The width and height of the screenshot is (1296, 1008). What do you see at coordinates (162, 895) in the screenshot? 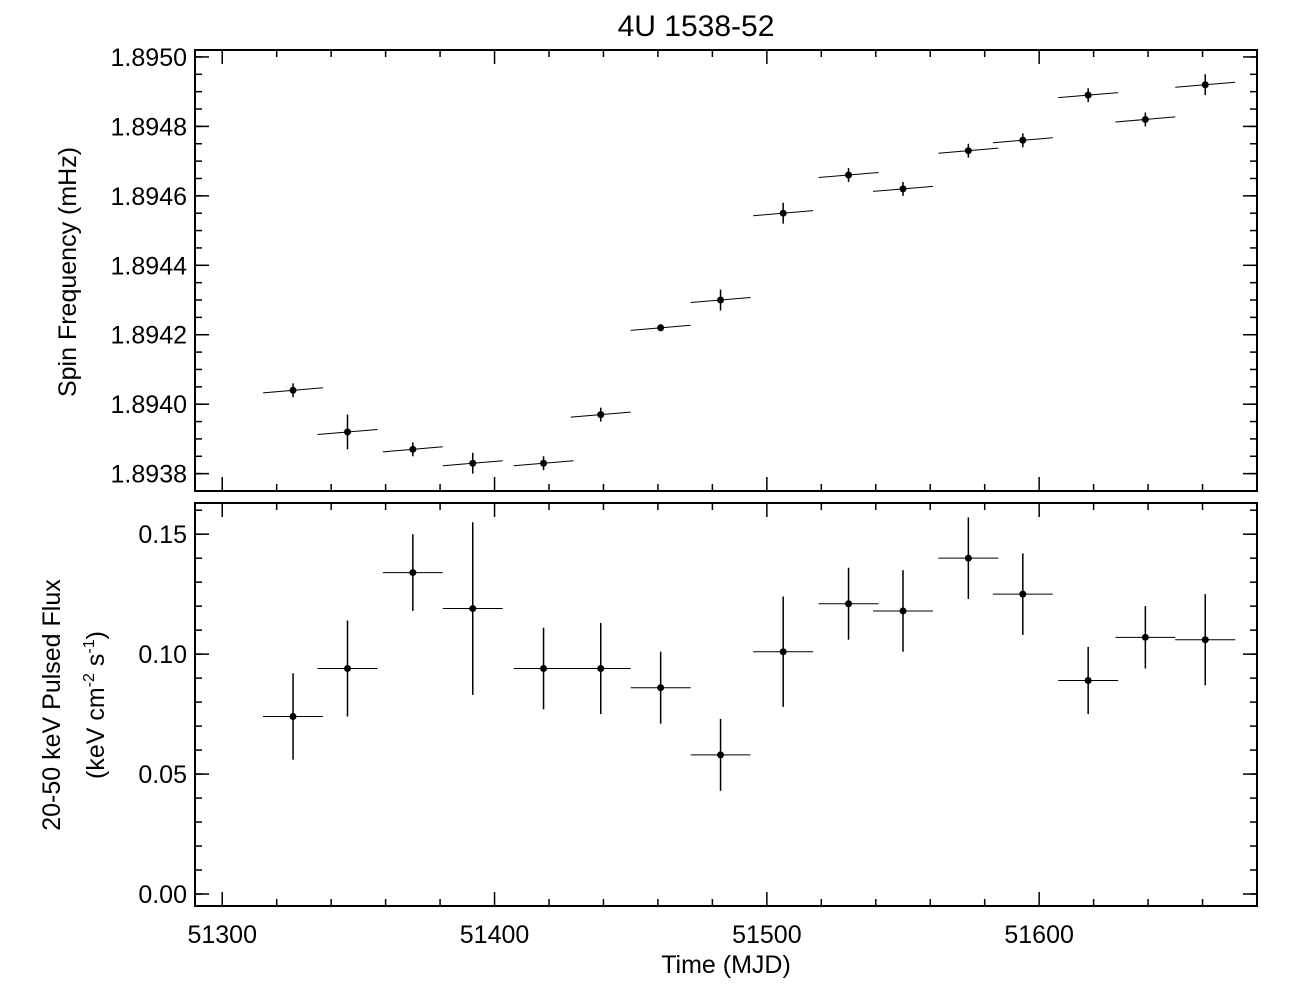
I see `bottom-y-tick-label: 0.00` at bounding box center [162, 895].